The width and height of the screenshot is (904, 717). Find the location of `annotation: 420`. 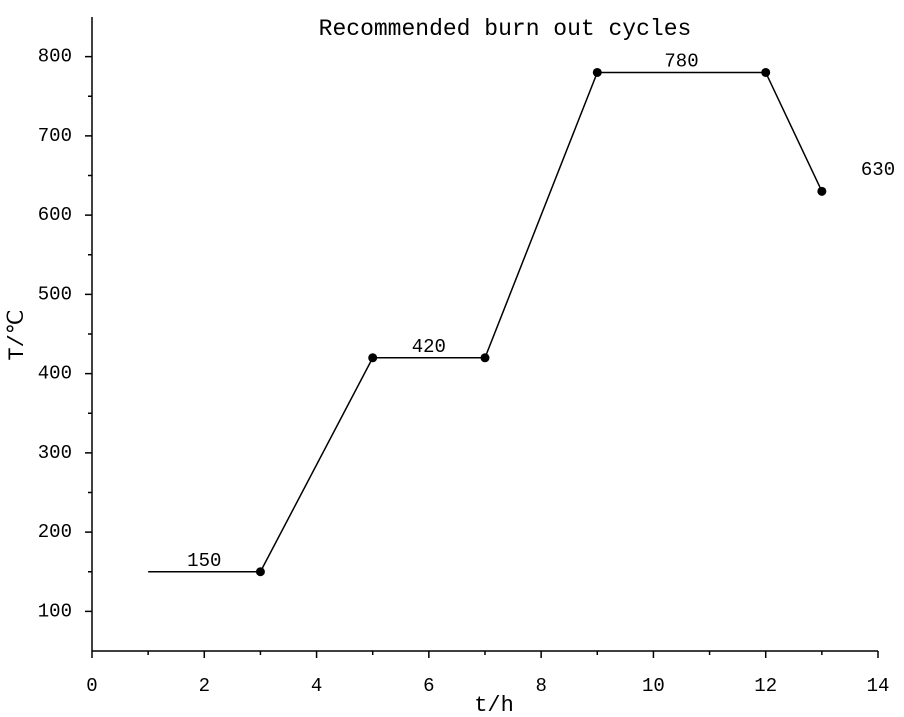

annotation: 420 is located at coordinates (429, 347).